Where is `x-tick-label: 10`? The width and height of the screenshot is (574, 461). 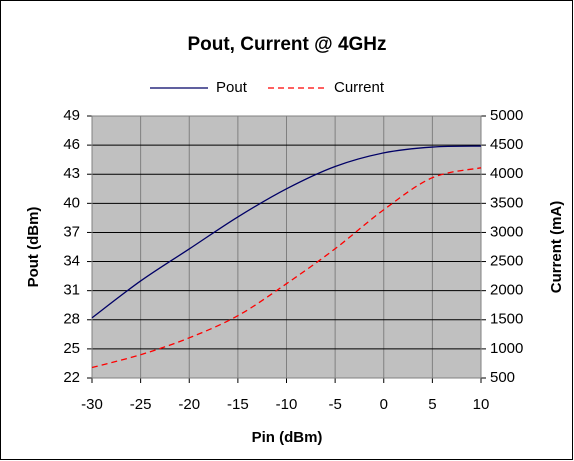
x-tick-label: 10 is located at coordinates (481, 404).